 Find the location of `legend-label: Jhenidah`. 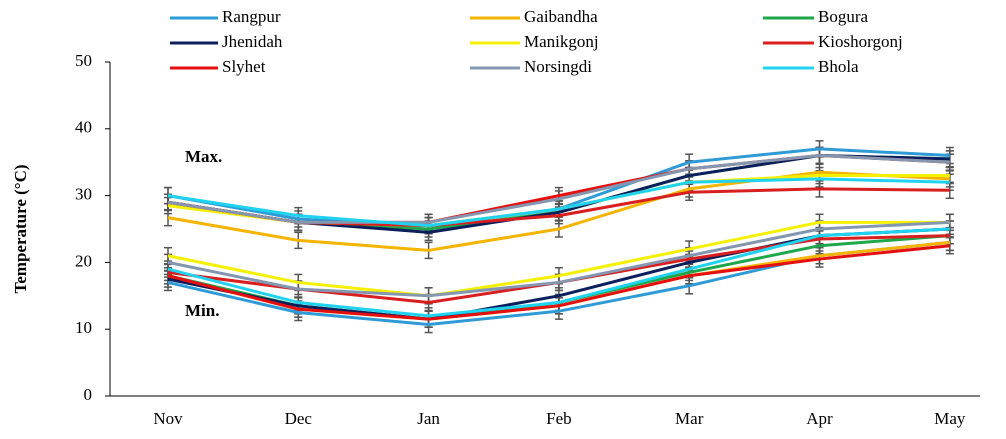

legend-label: Jhenidah is located at coordinates (252, 41).